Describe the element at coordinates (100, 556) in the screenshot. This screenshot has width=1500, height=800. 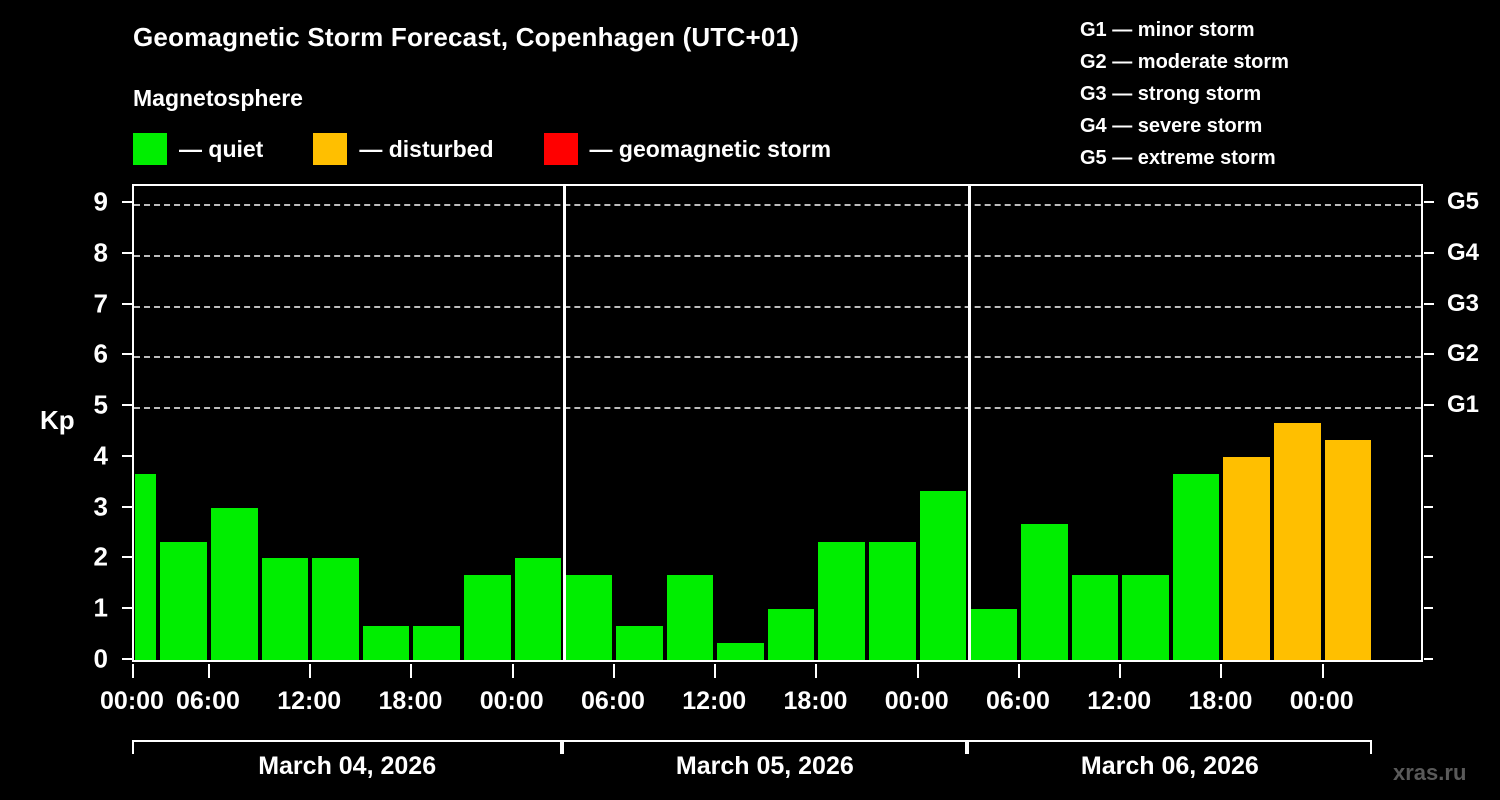
I see `y-axis-tick-label: 2` at that location.